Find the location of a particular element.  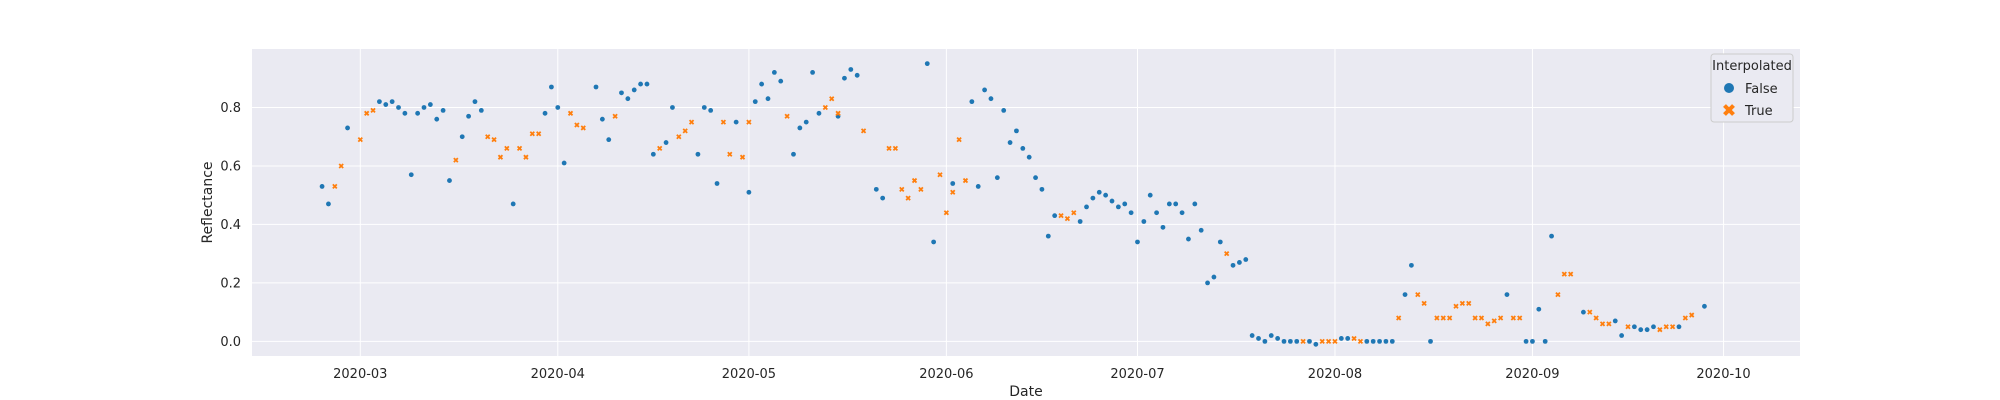

y-axis-label: Reflectance is located at coordinates (208, 202).